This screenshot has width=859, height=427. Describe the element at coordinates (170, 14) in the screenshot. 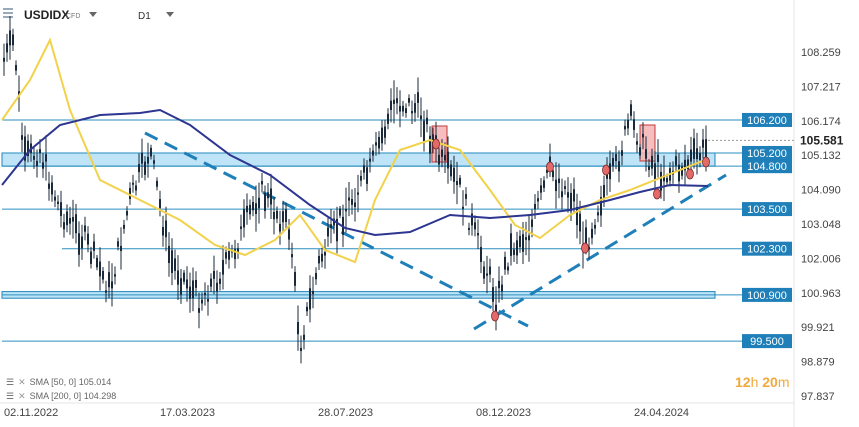

I see `timeframe-dropdown-chevron-icon` at that location.